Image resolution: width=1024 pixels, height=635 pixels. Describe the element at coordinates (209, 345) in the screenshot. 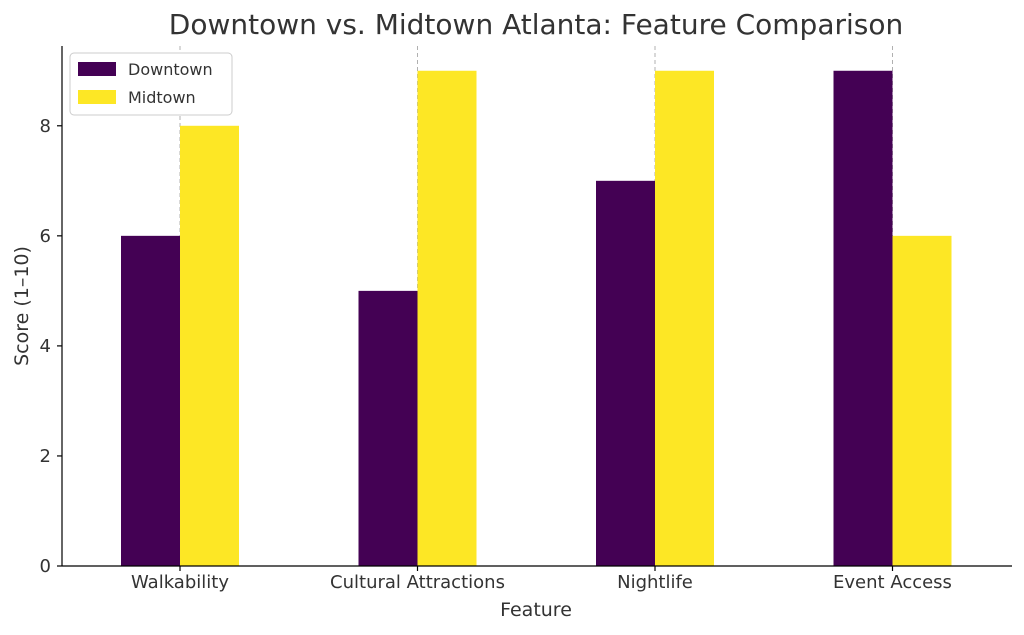

I see `bar-midtown-walkability` at that location.